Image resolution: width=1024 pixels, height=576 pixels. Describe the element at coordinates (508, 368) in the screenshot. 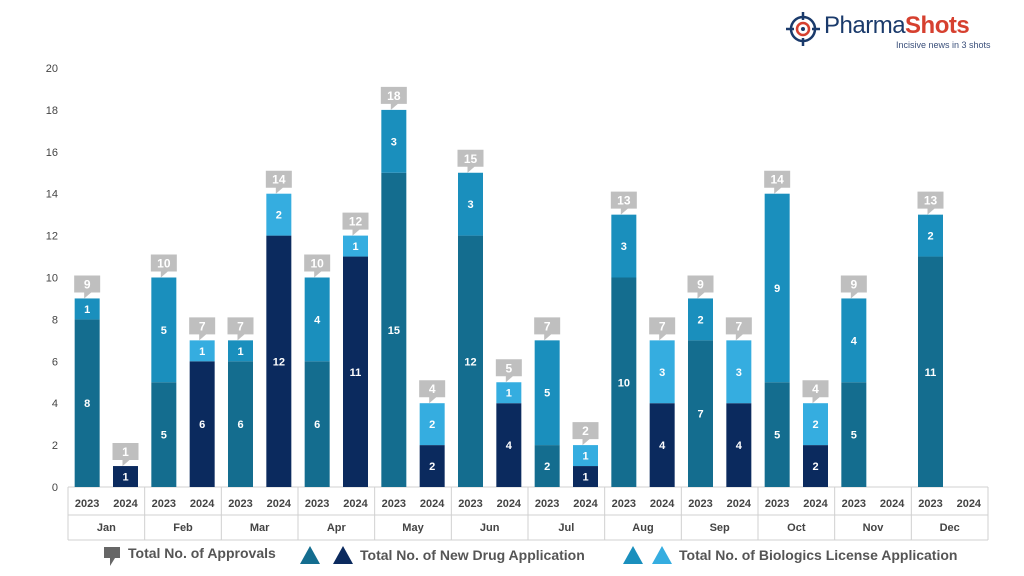

I see `total-label: 5` at that location.